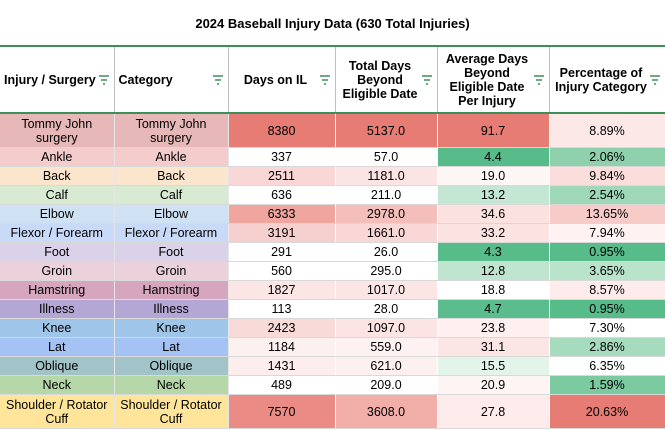 The image size is (665, 430). What do you see at coordinates (171, 385) in the screenshot?
I see `cell-category: Neck` at bounding box center [171, 385].